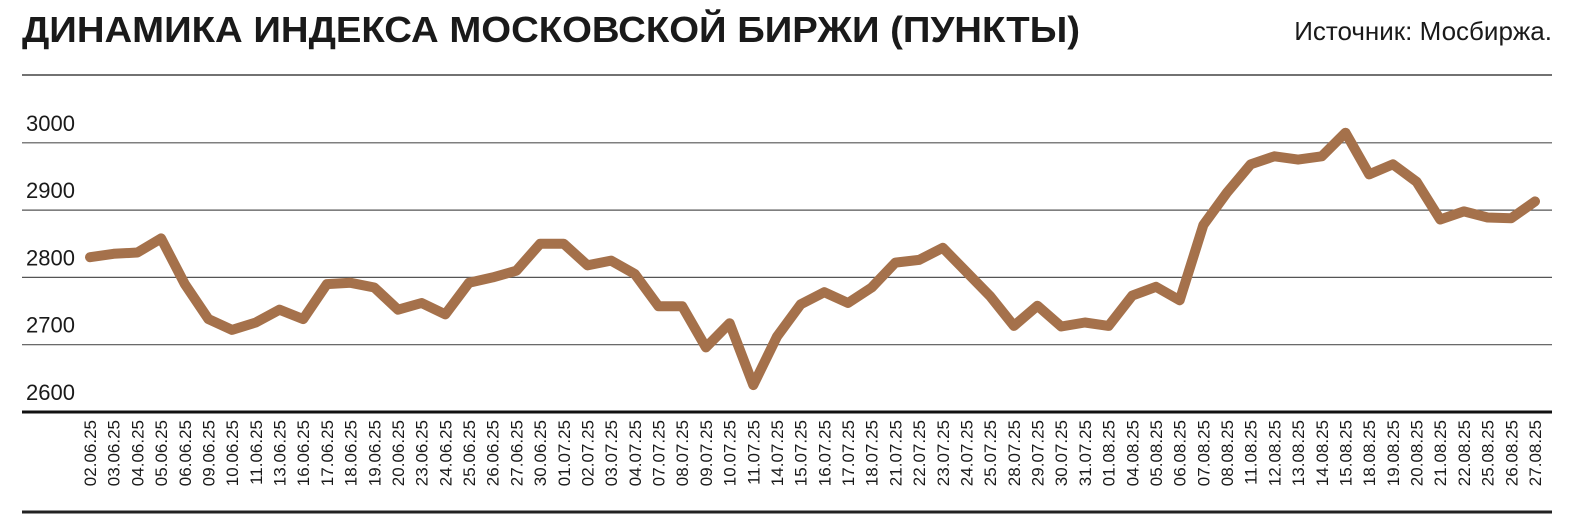 The height and width of the screenshot is (531, 1583). Describe the element at coordinates (256, 452) in the screenshot. I see `x-tick-label: 11.06.25` at that location.